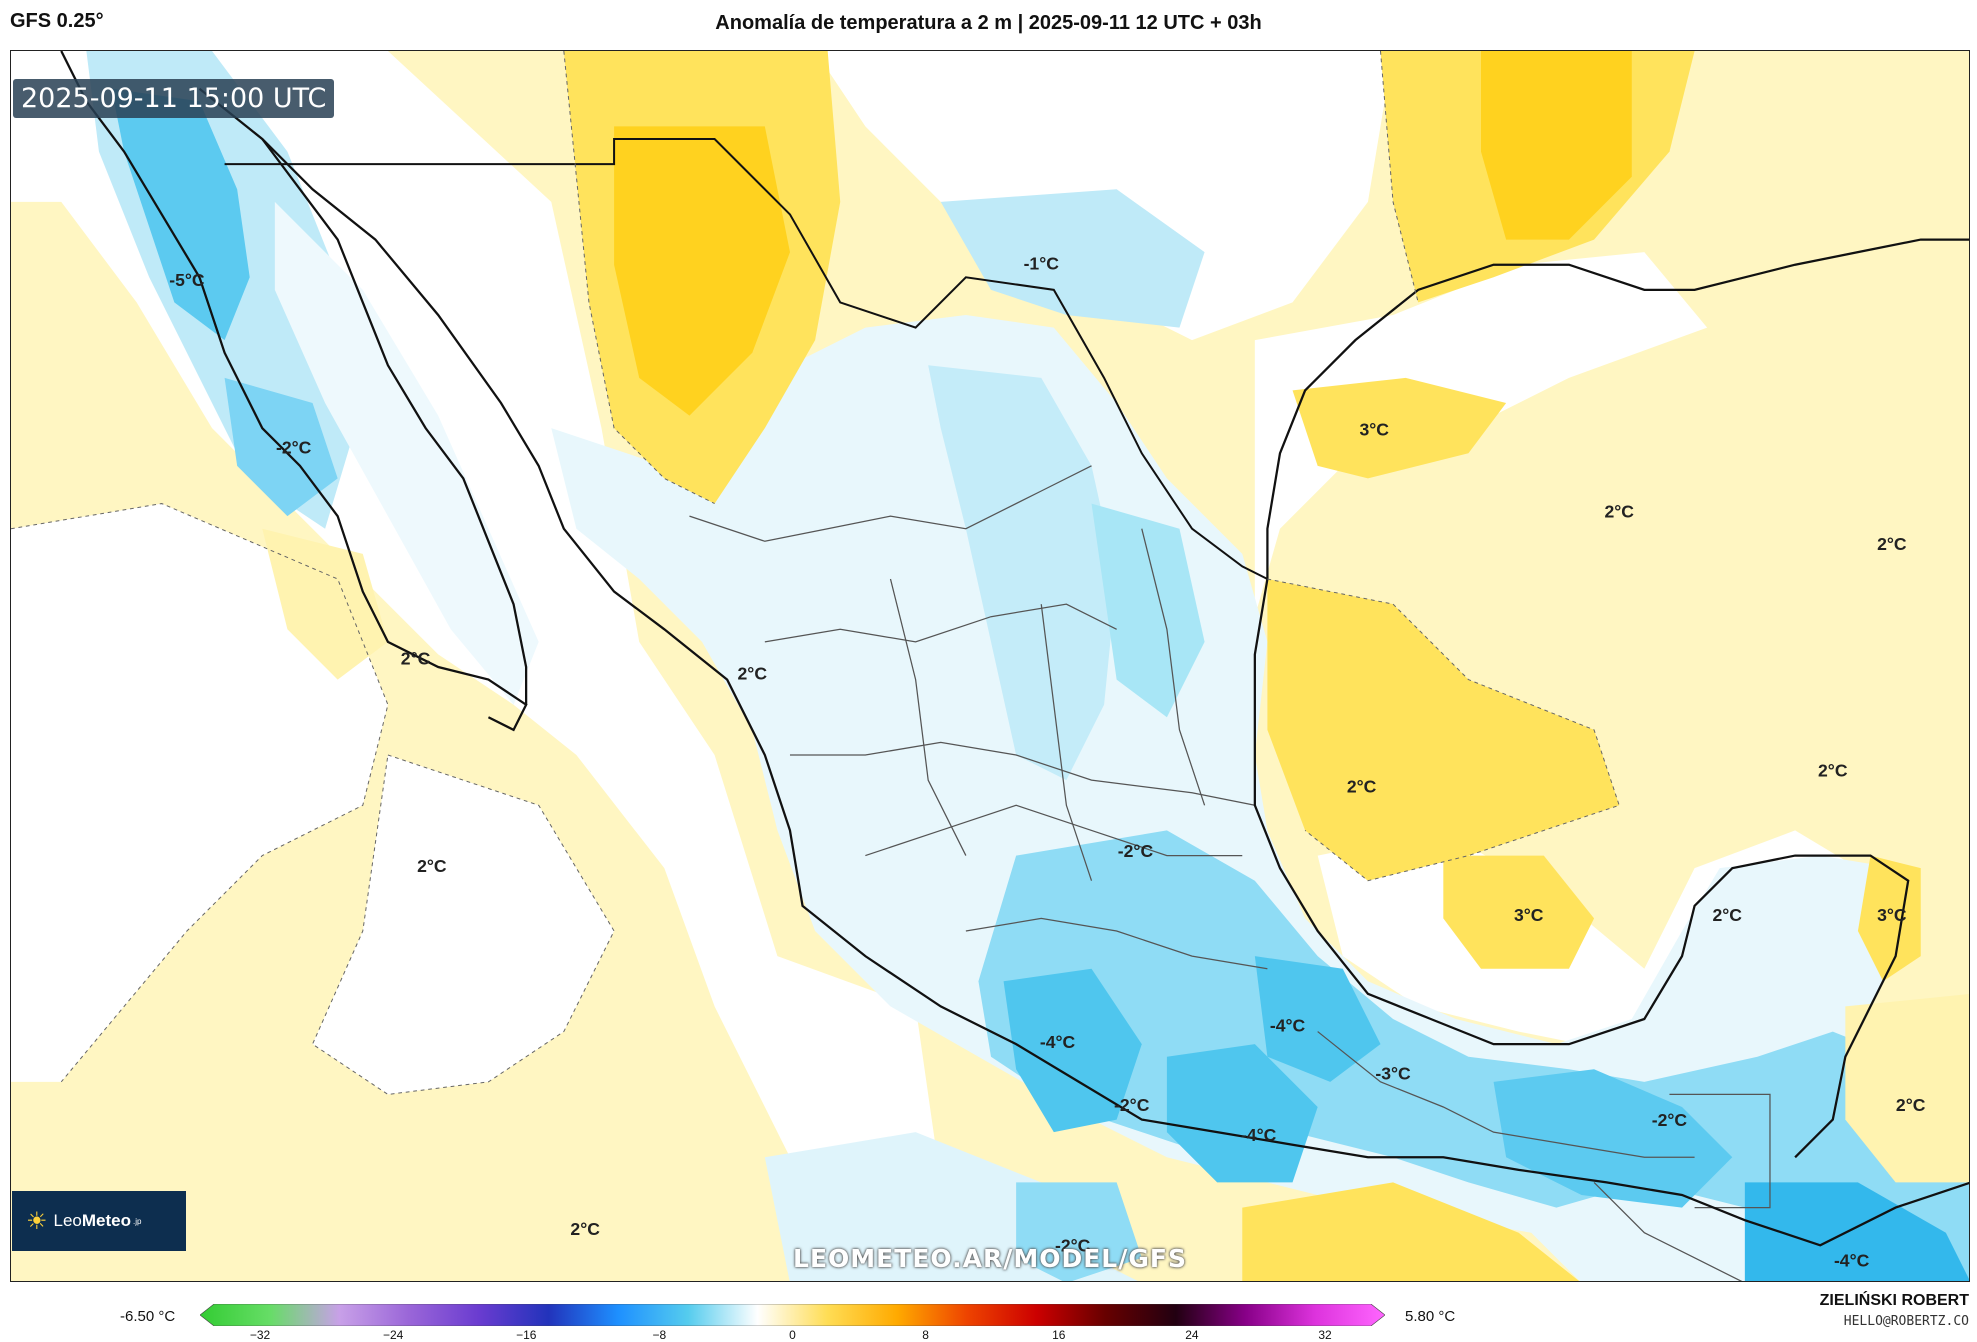 The image size is (1977, 1342). I want to click on colorbar-tick: −16, so click(526, 1335).